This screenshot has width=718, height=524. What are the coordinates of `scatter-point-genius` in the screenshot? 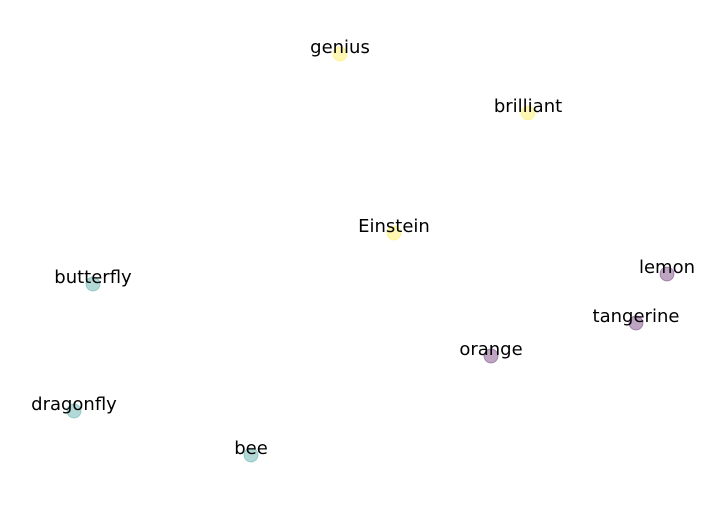 It's located at (340, 54).